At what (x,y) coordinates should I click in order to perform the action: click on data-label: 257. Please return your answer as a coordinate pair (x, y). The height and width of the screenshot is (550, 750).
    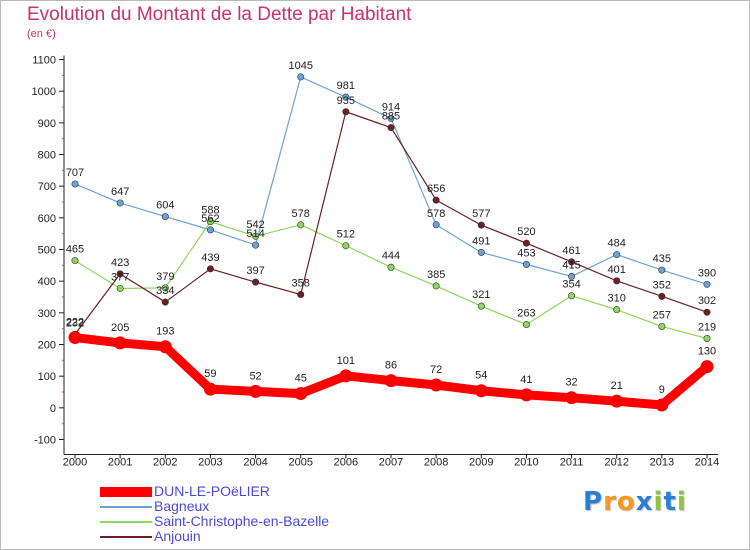
    Looking at the image, I should click on (662, 315).